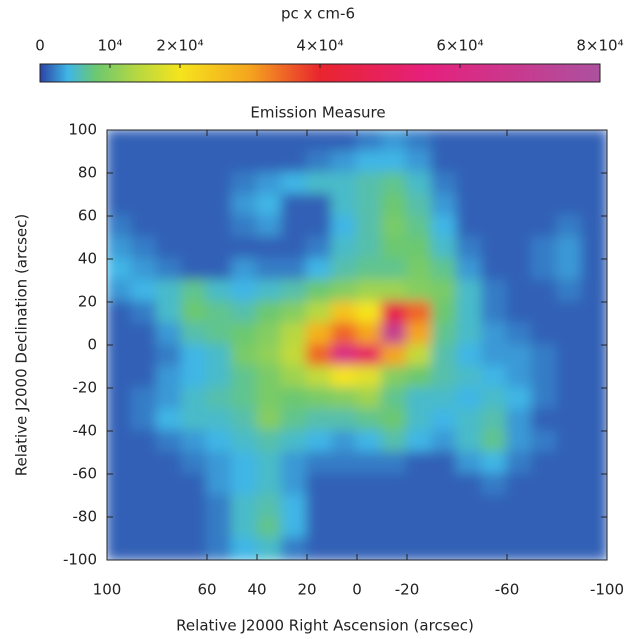 This screenshot has width=634, height=639. What do you see at coordinates (87, 302) in the screenshot?
I see `y-tick-label: 20` at bounding box center [87, 302].